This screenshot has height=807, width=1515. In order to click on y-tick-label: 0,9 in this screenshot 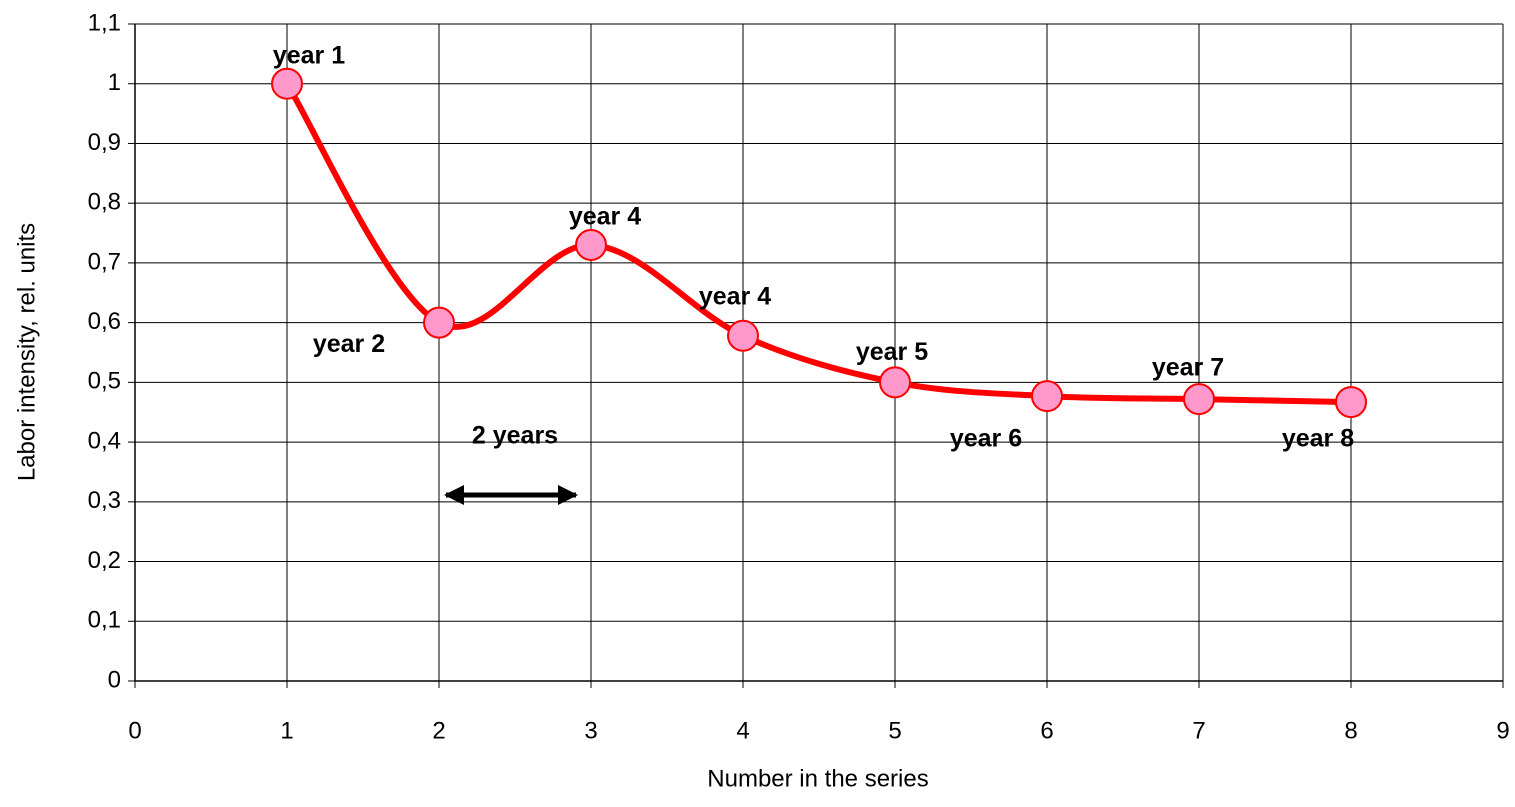, I will do `click(104, 142)`.